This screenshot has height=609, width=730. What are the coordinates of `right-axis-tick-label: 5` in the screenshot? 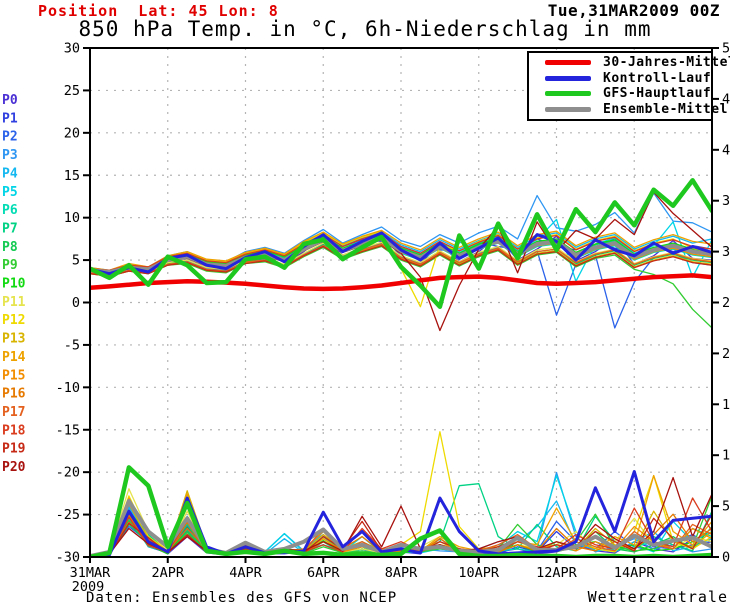 It's located at (726, 507).